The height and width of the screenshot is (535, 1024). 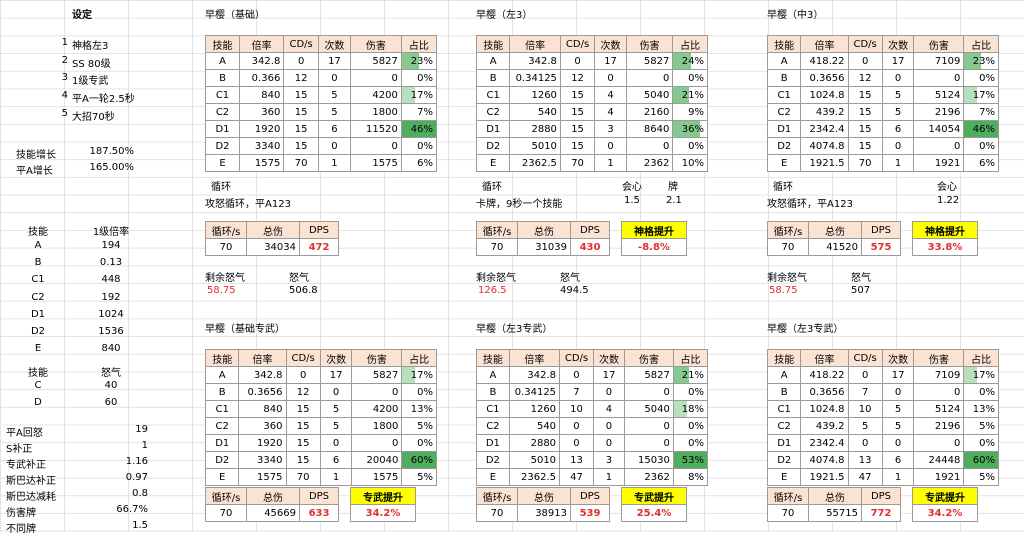 I want to click on table-row: B 0.34125 7 0 0 0%, so click(x=592, y=392).